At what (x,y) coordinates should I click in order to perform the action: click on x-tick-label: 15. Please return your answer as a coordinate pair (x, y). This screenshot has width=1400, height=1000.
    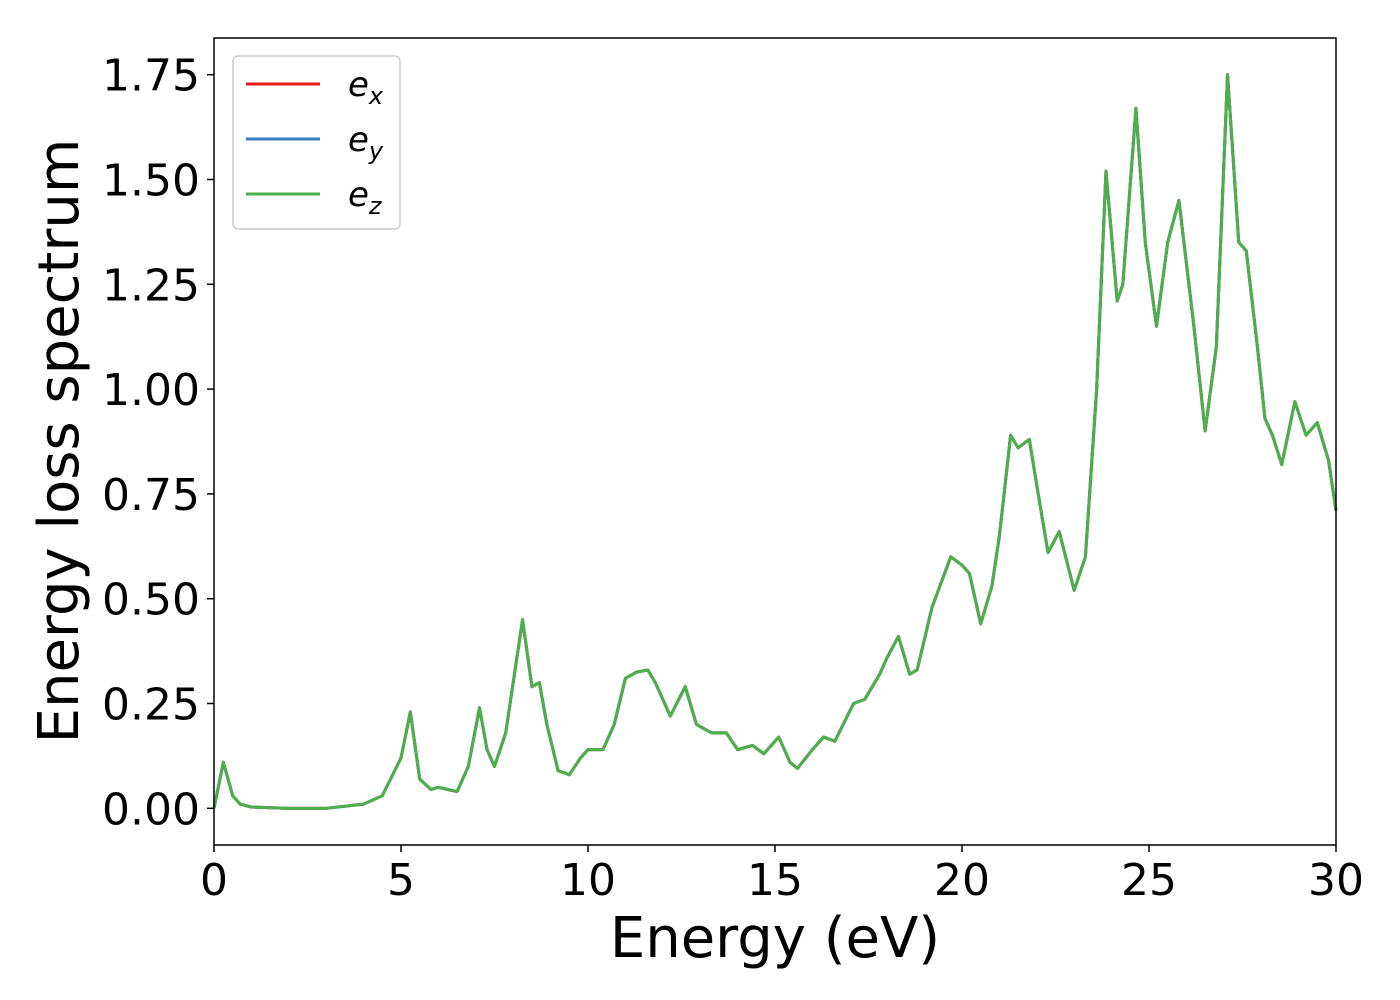
    Looking at the image, I should click on (775, 880).